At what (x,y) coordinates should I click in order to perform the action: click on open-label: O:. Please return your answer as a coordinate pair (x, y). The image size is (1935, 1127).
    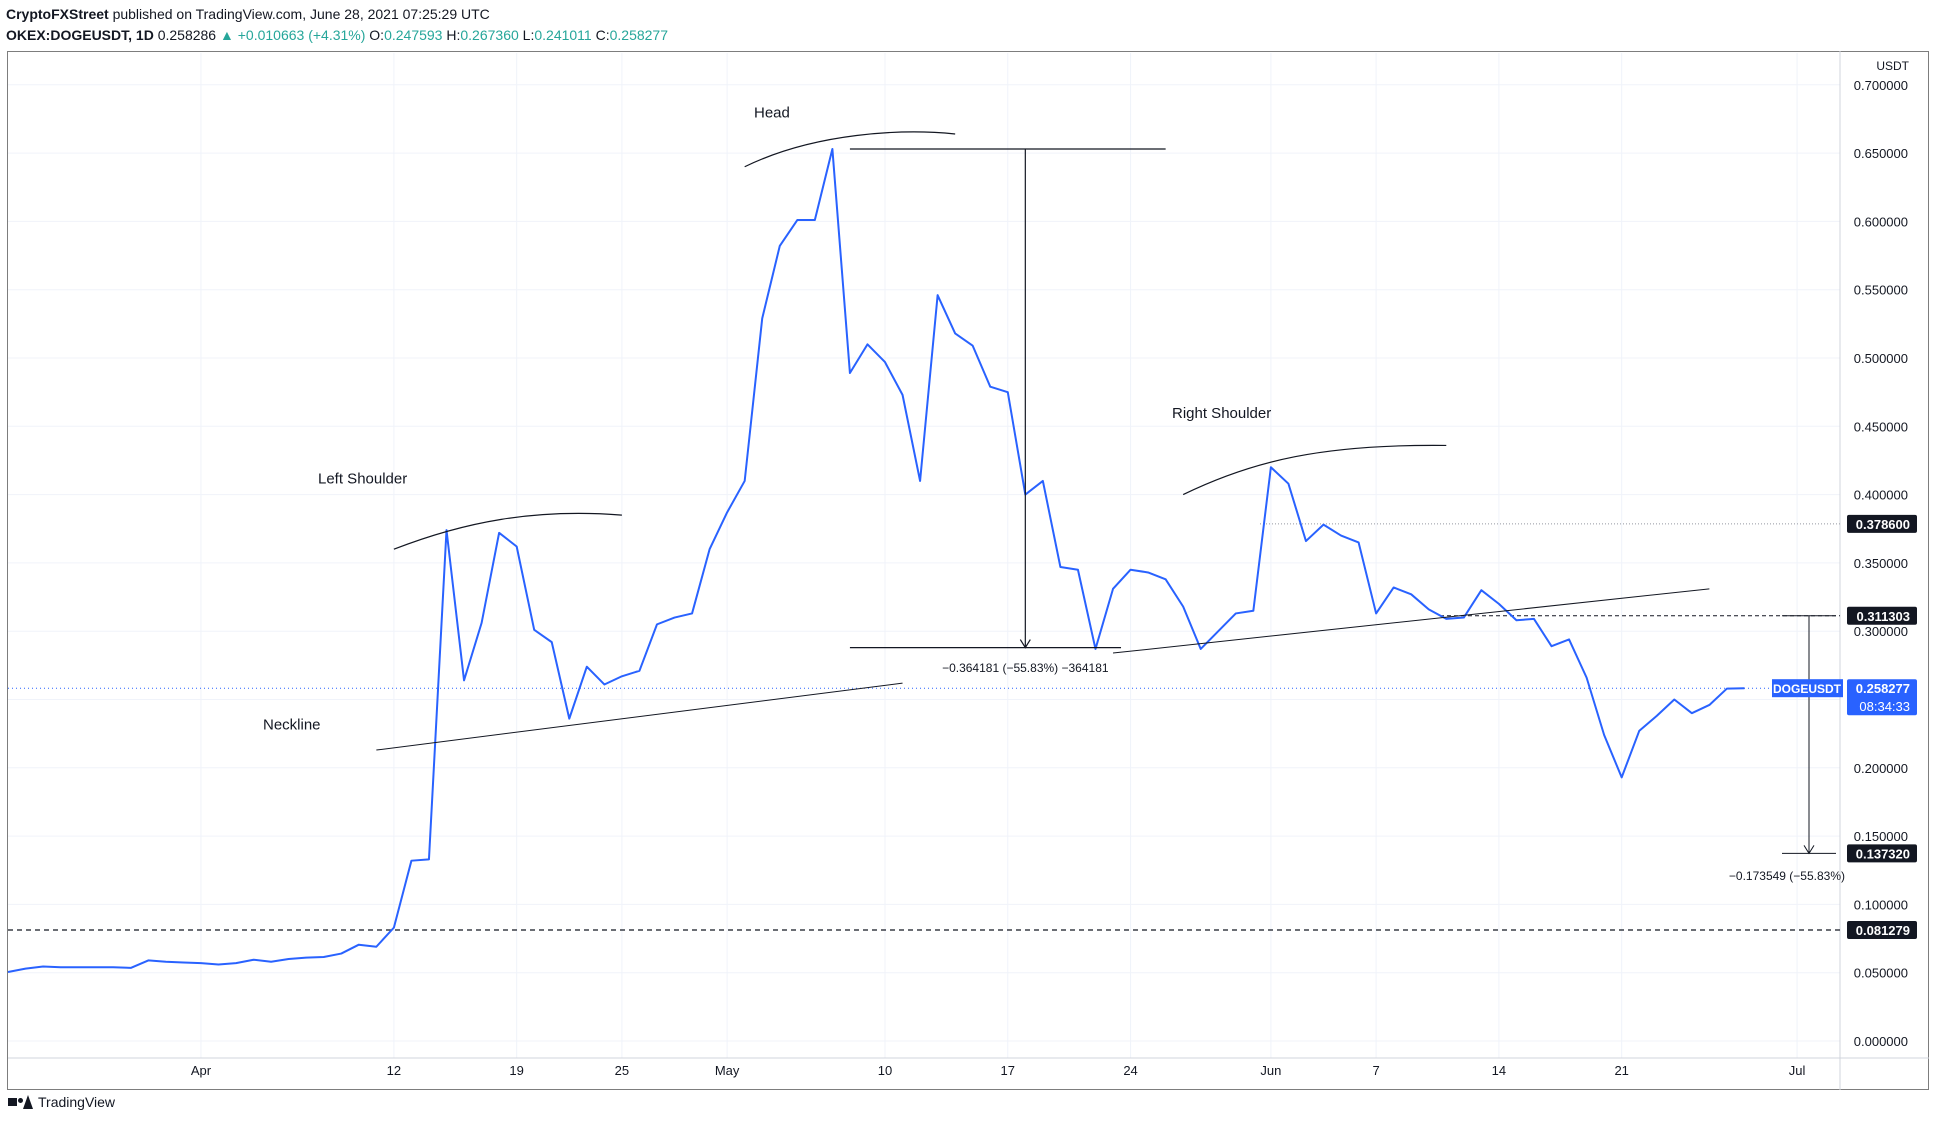
    Looking at the image, I should click on (377, 35).